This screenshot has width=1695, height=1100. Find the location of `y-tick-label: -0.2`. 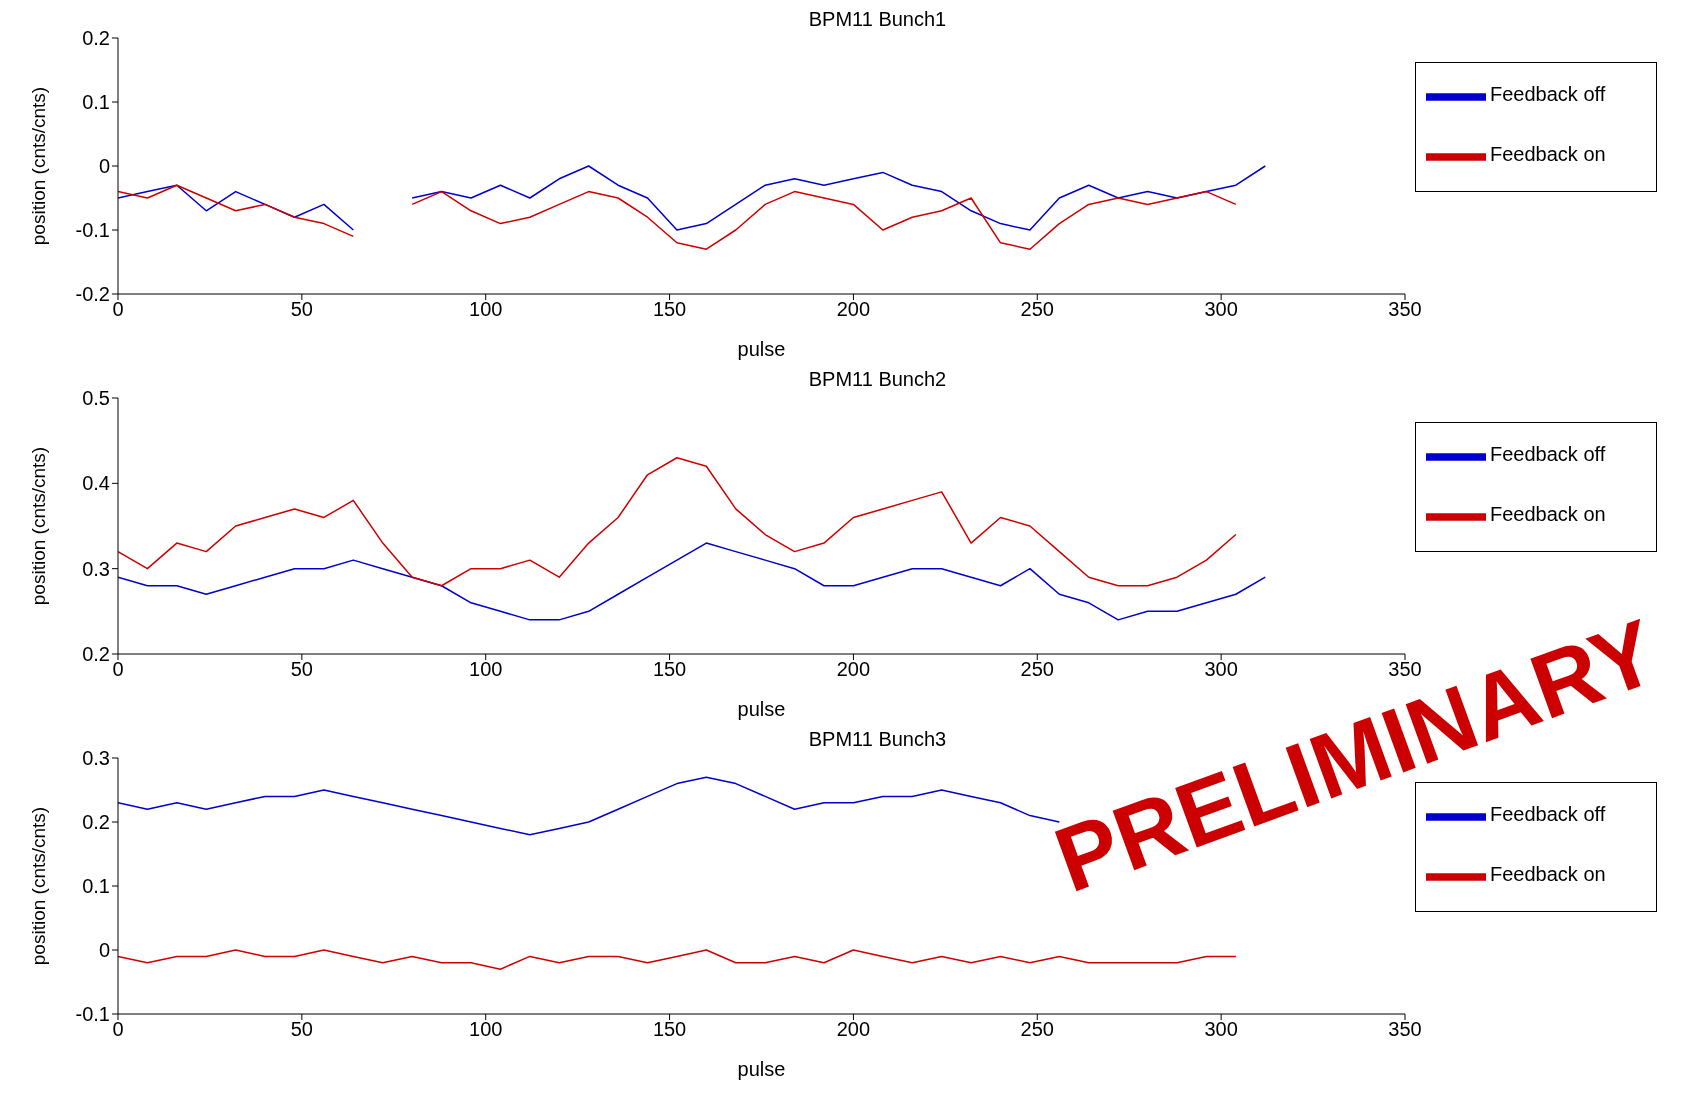

y-tick-label: -0.2 is located at coordinates (92, 294).